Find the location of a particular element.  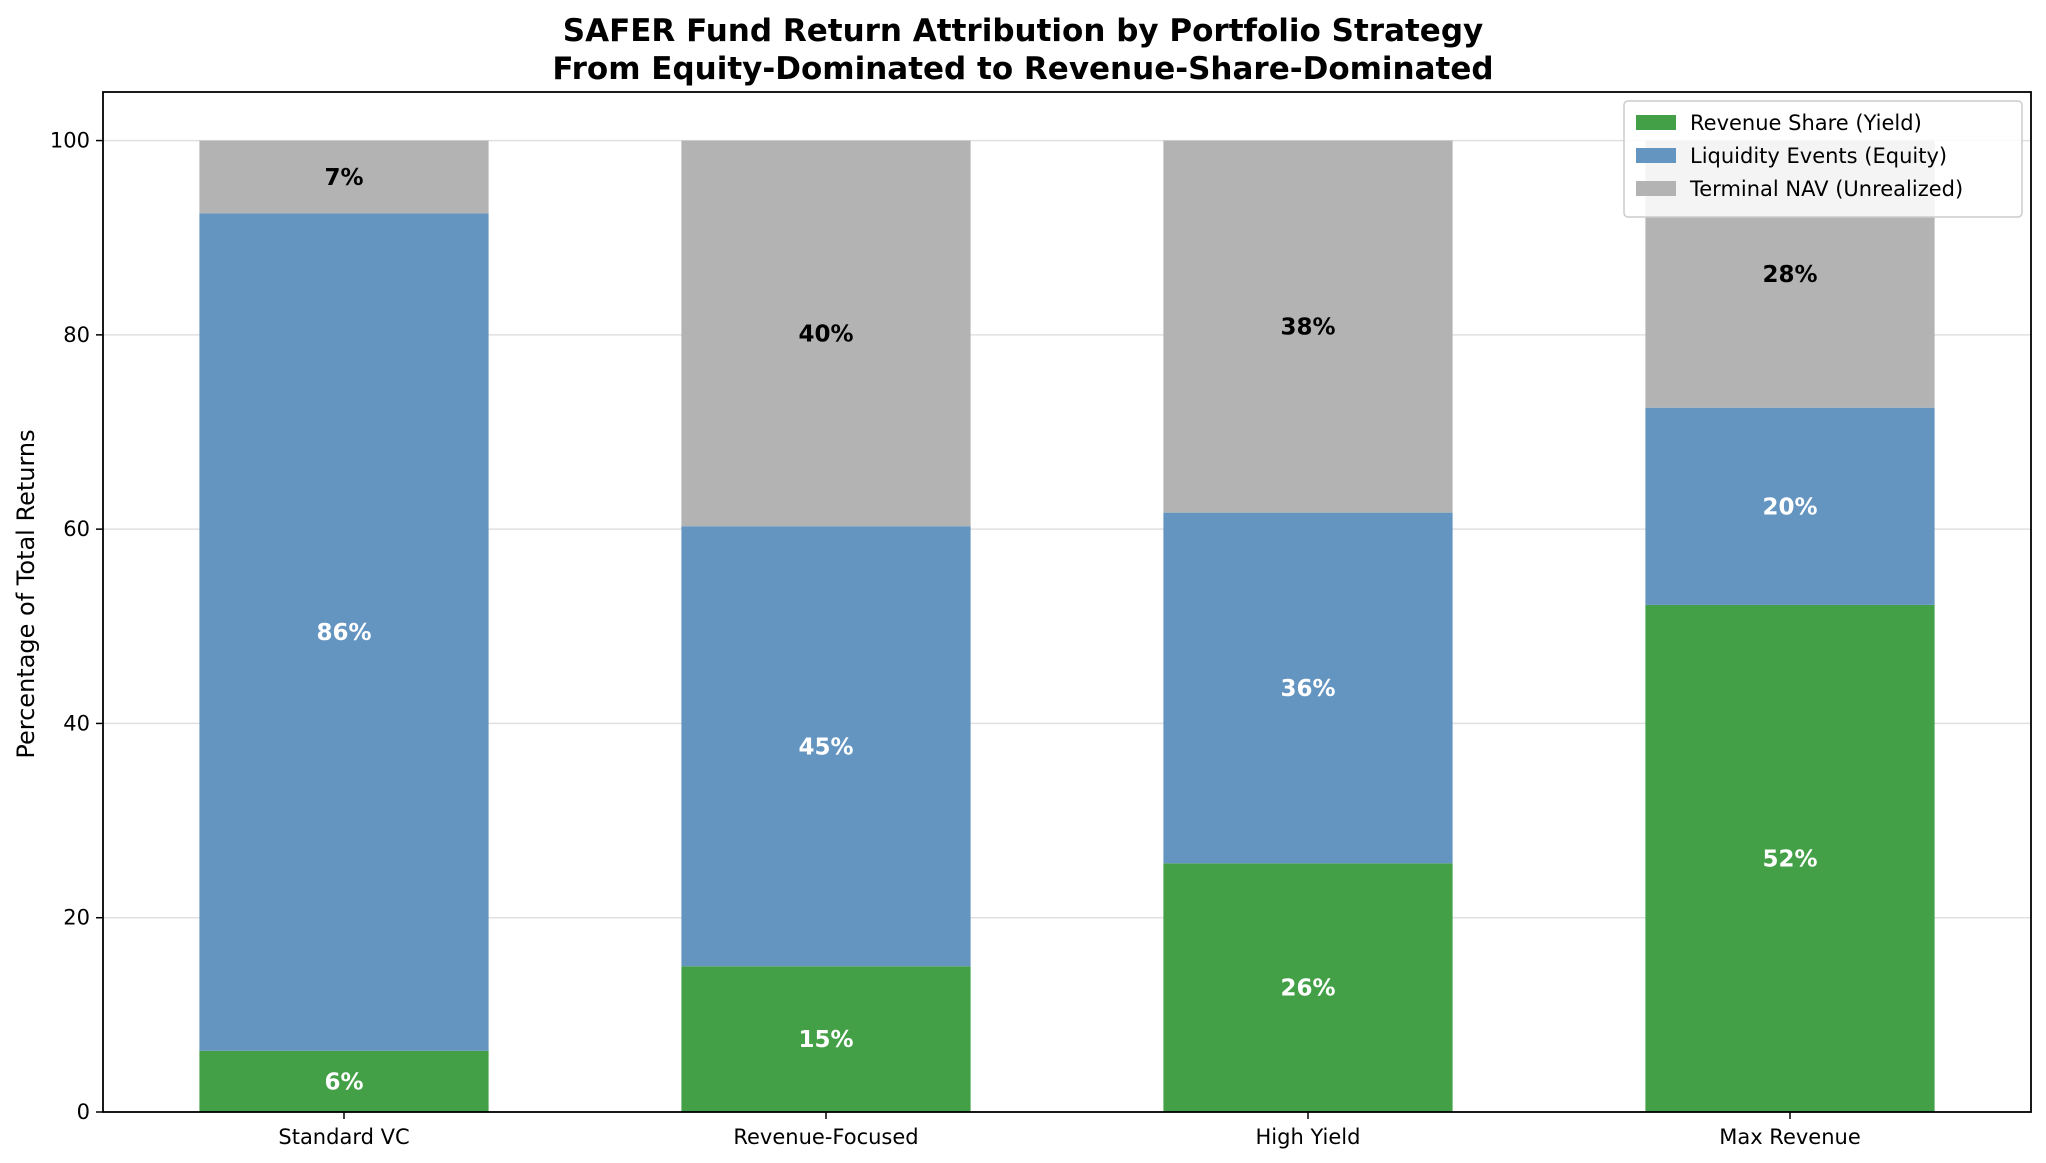

y-axis-label: Percentage of Total Returns is located at coordinates (26, 593).